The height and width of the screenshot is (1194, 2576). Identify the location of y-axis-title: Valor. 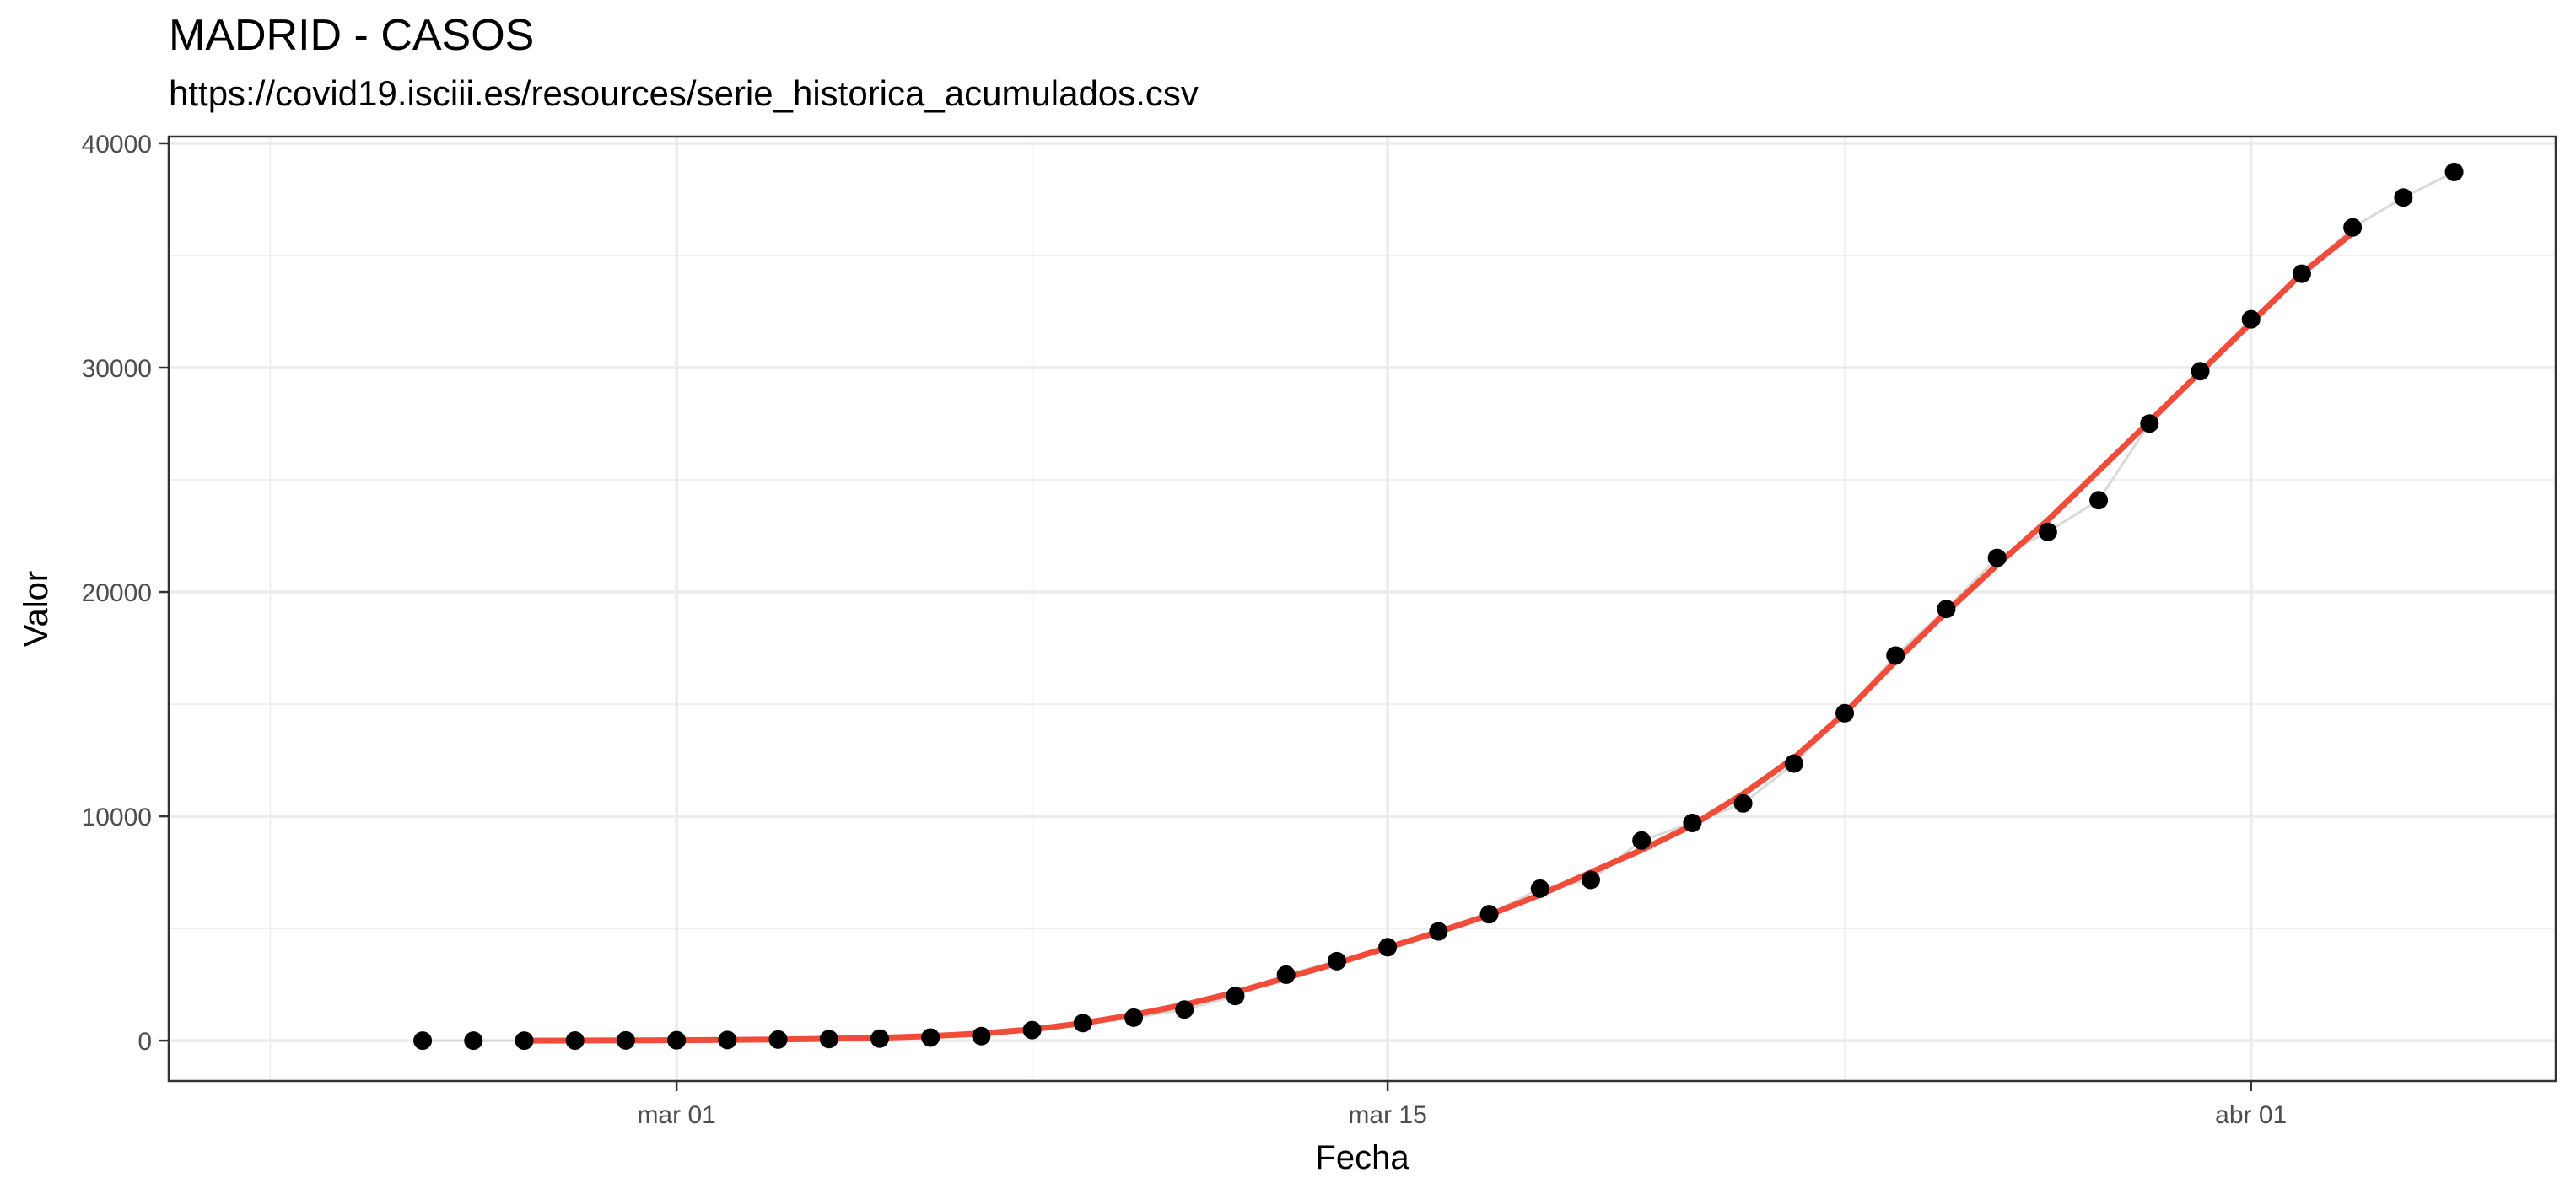
(36, 609).